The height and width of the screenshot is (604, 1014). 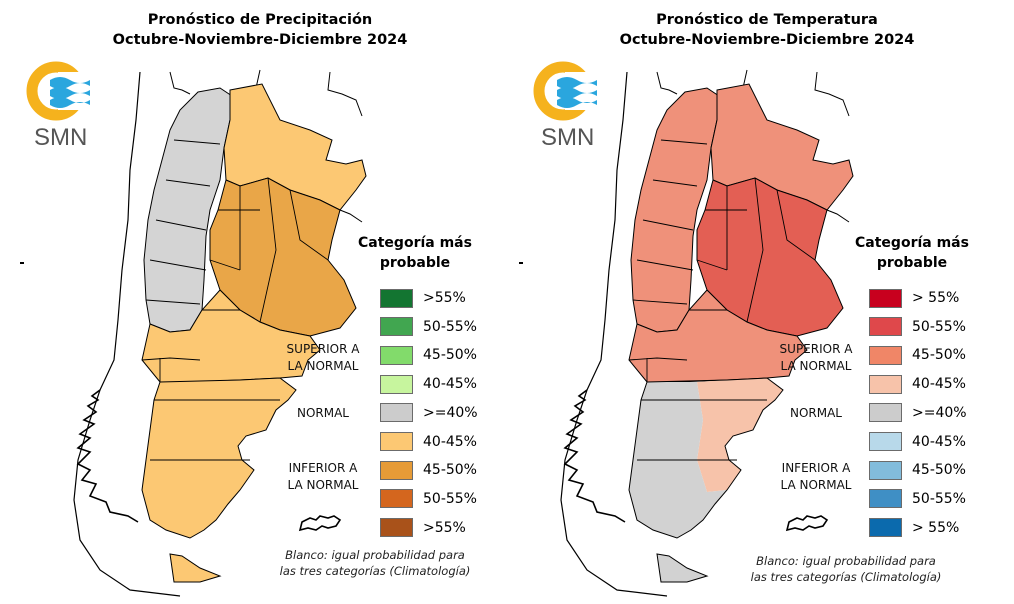 I want to click on patagonia-outline, so click(x=706, y=458).